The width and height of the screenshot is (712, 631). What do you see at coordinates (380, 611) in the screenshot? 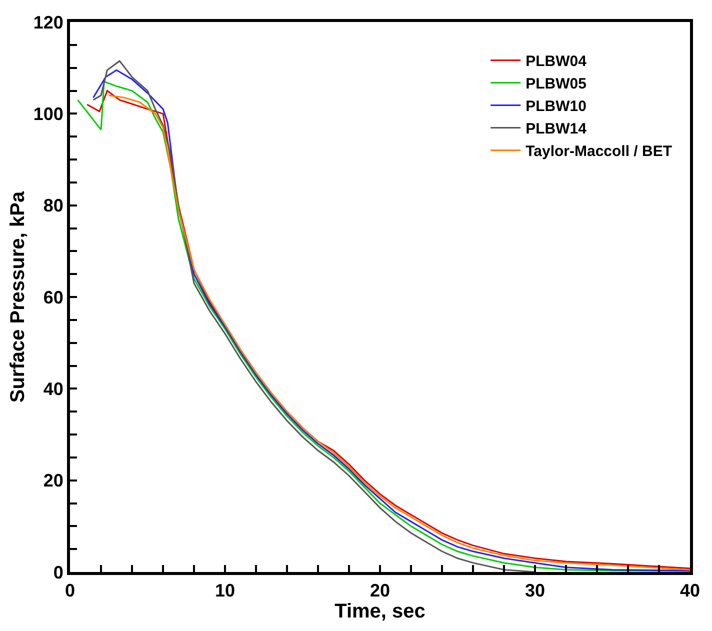
I see `x-axis-title: Time, sec` at bounding box center [380, 611].